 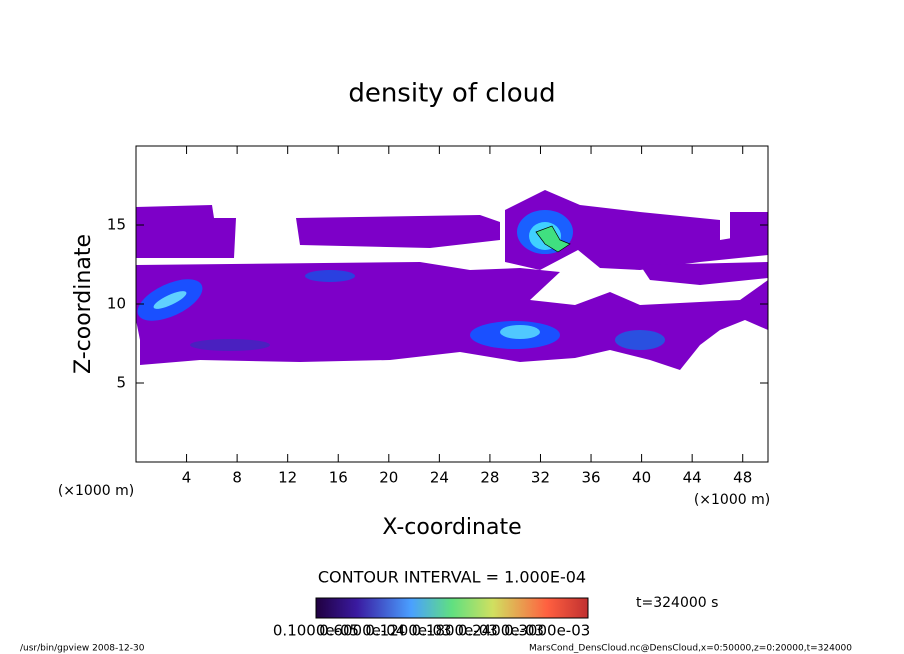 I want to click on y-tick-label: 10, so click(x=116, y=304).